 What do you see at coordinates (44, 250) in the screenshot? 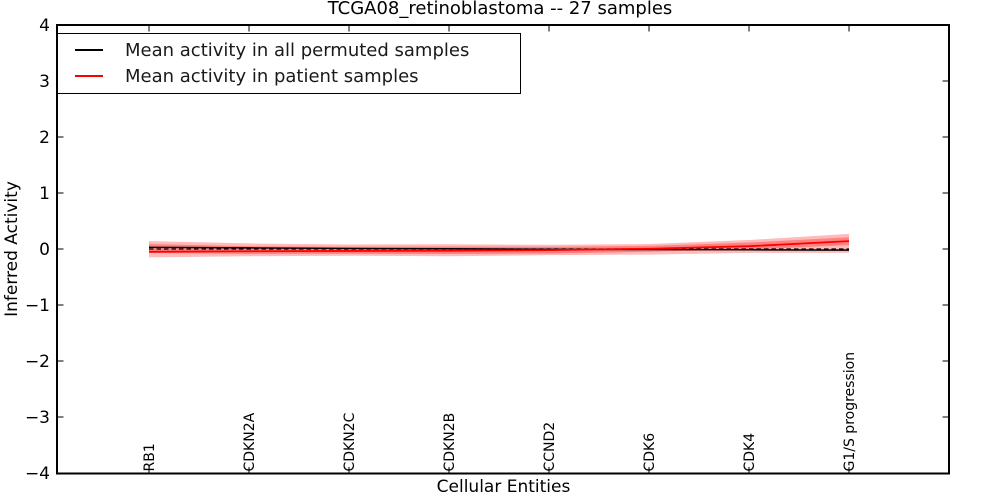
I see `y-tick-label: 0` at bounding box center [44, 250].